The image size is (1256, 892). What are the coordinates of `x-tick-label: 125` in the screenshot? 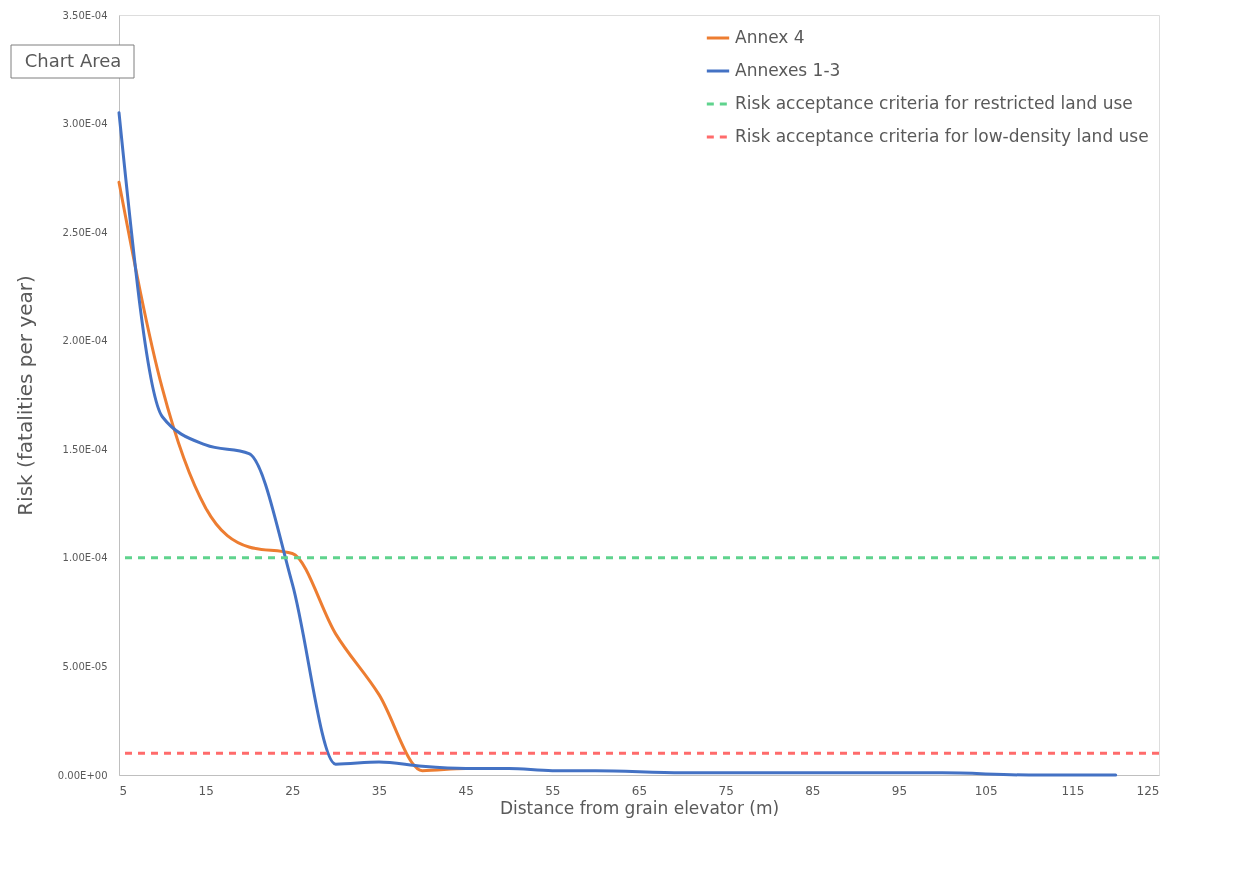 It's located at (1148, 790).